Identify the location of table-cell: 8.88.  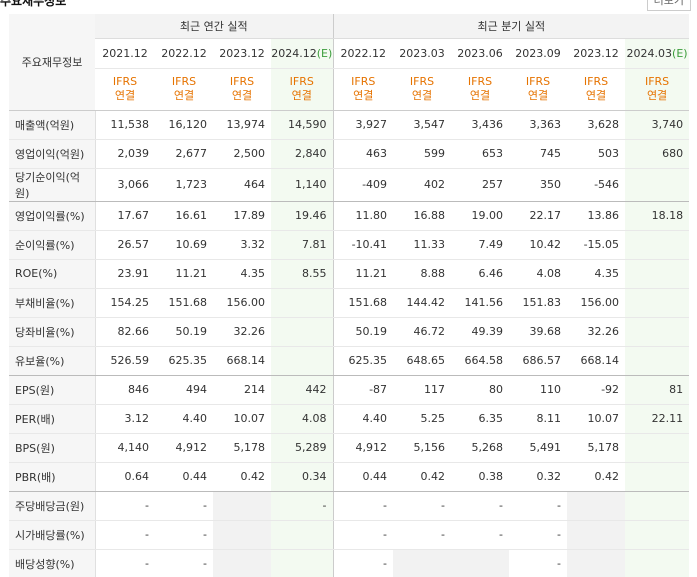
(422, 274).